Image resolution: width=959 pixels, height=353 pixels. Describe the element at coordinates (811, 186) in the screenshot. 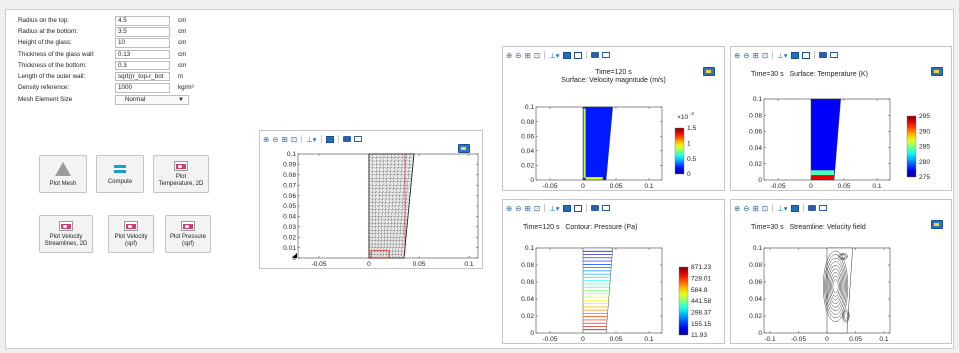

I see `x-tick-label: 0` at that location.